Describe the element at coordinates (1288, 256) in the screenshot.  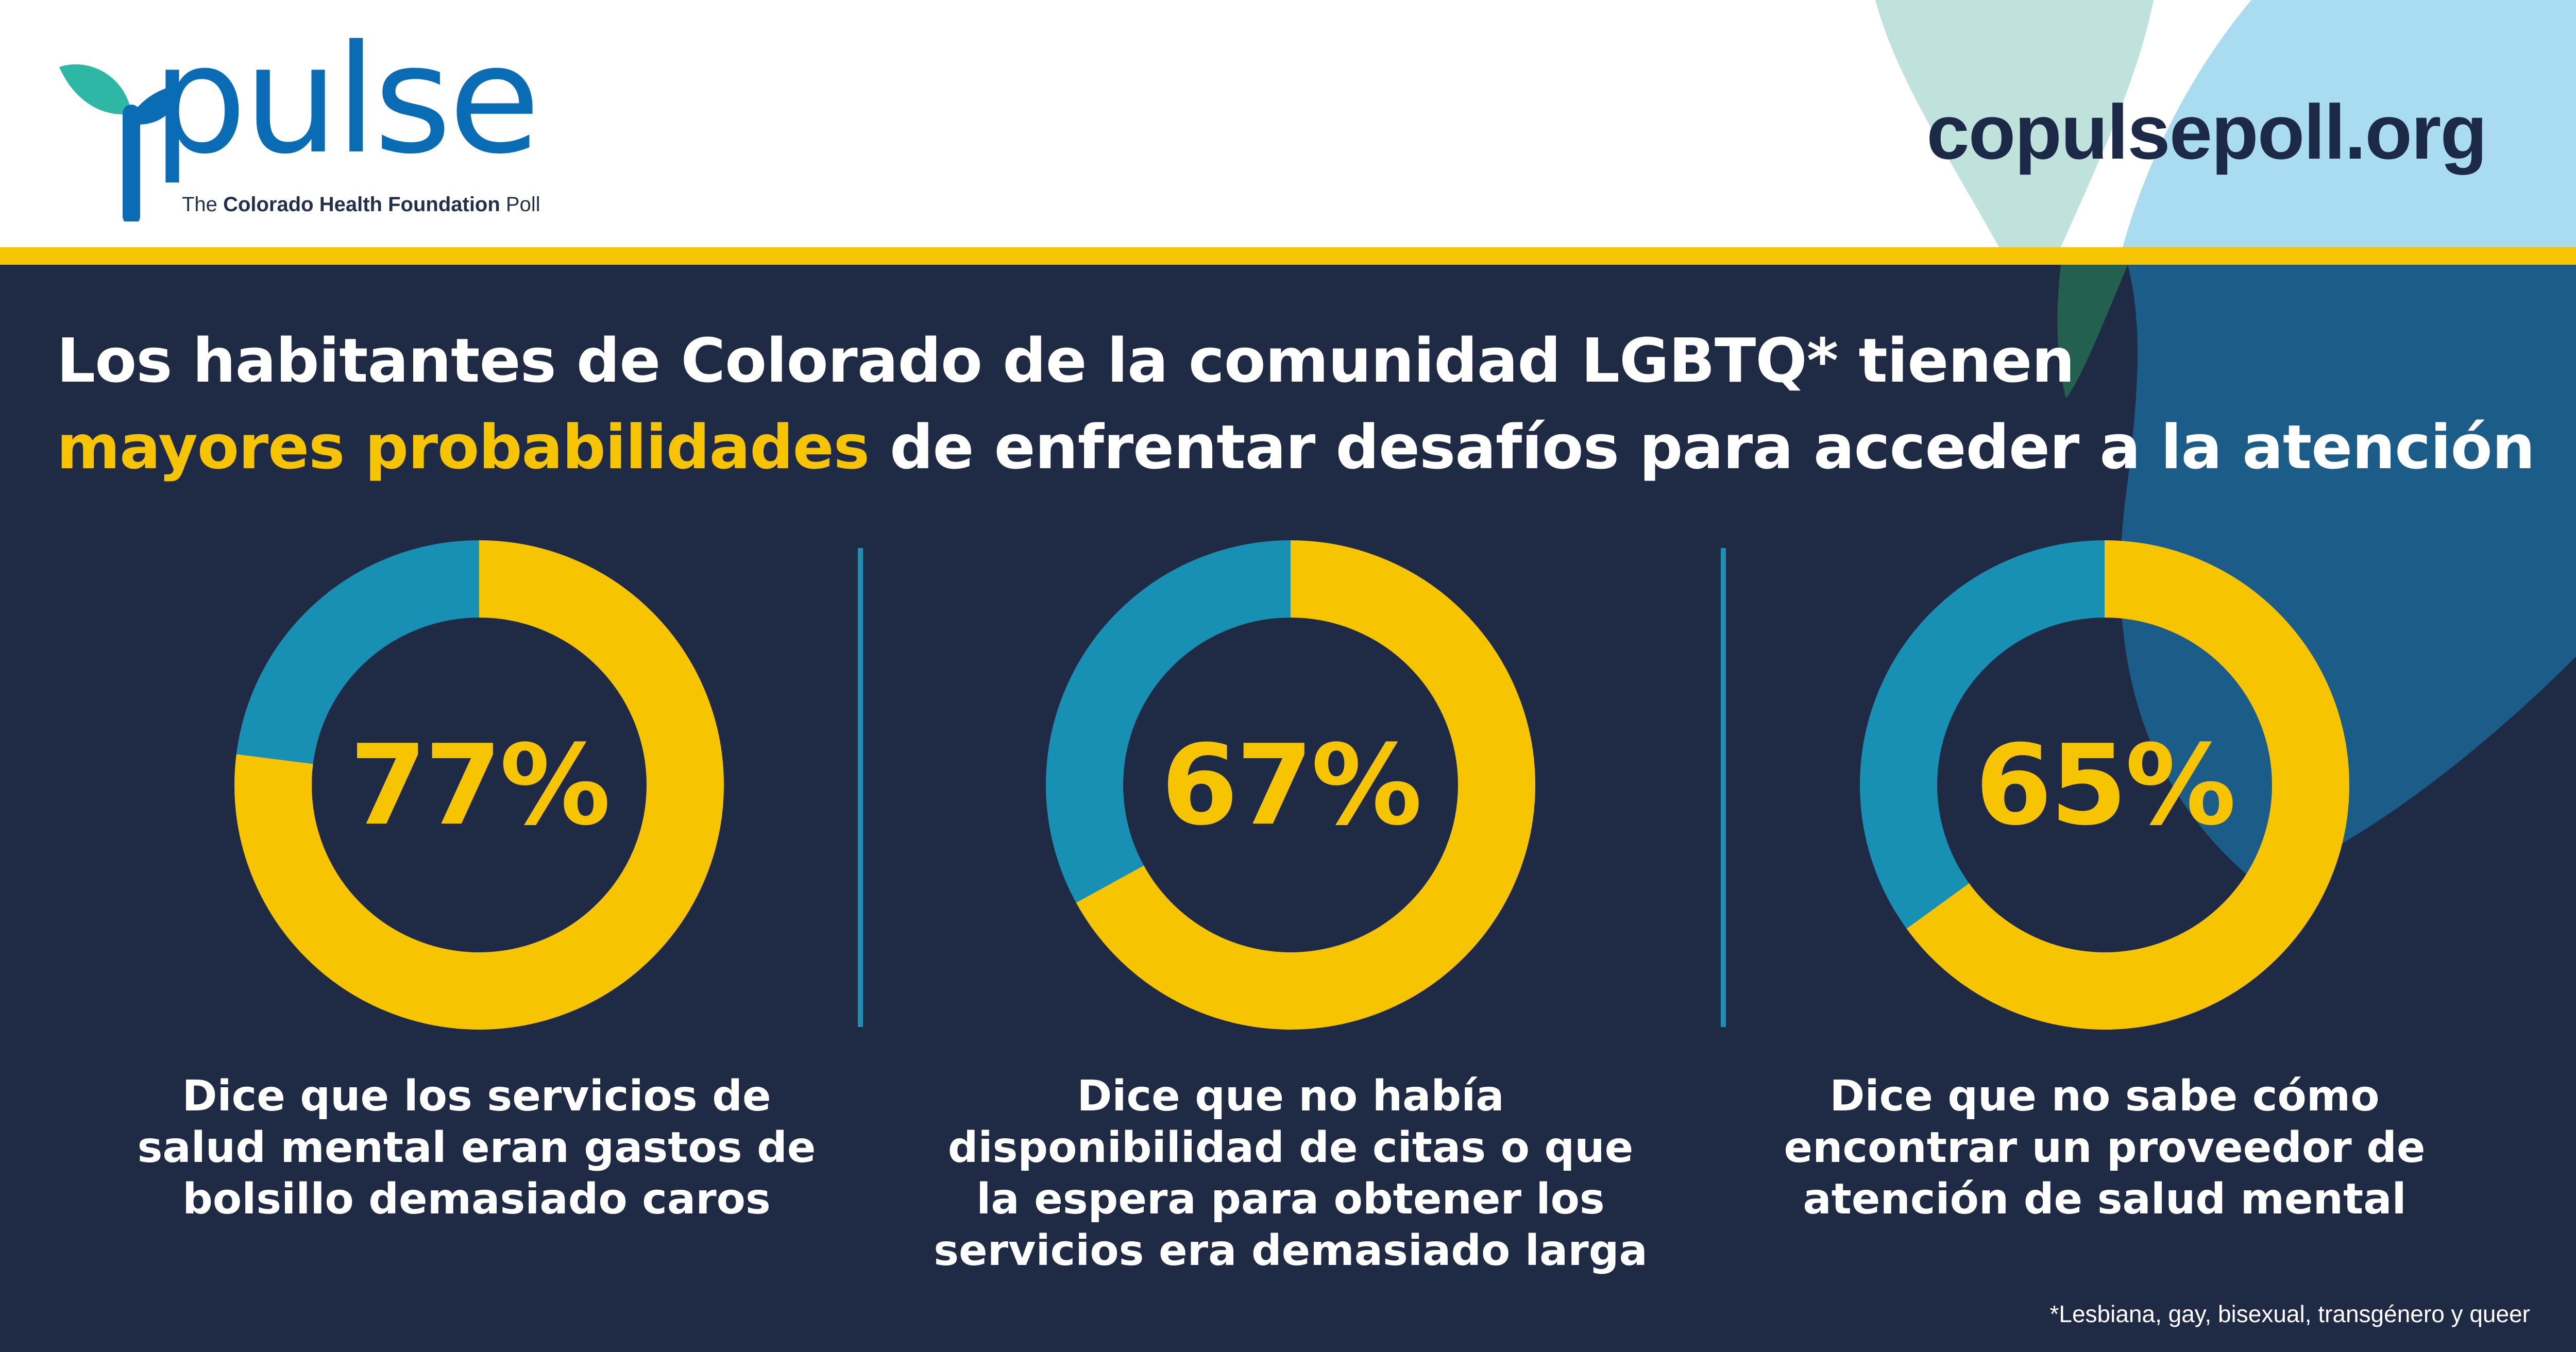
I see `gold-divider-bar` at that location.